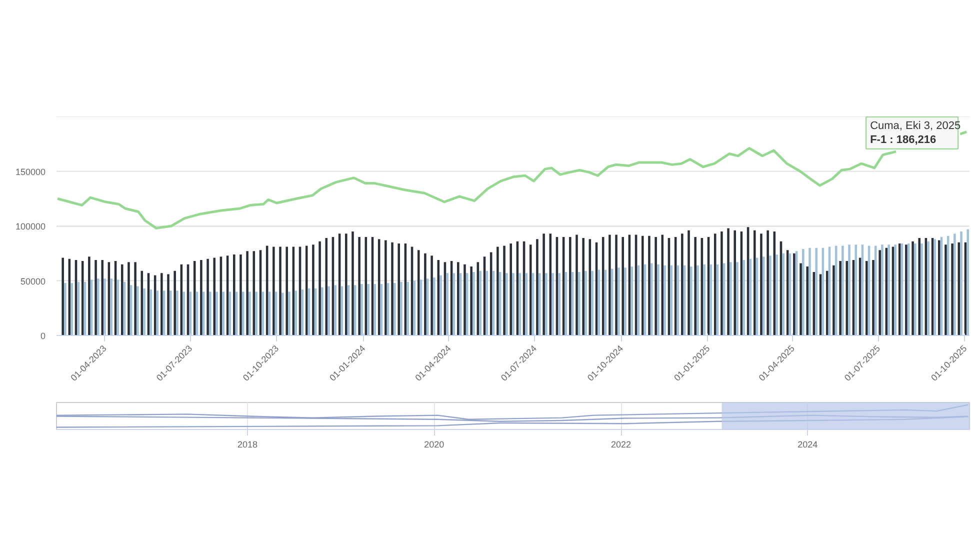 The width and height of the screenshot is (971, 551). What do you see at coordinates (903, 140) in the screenshot?
I see `annotation: F-1 : 186,216` at bounding box center [903, 140].